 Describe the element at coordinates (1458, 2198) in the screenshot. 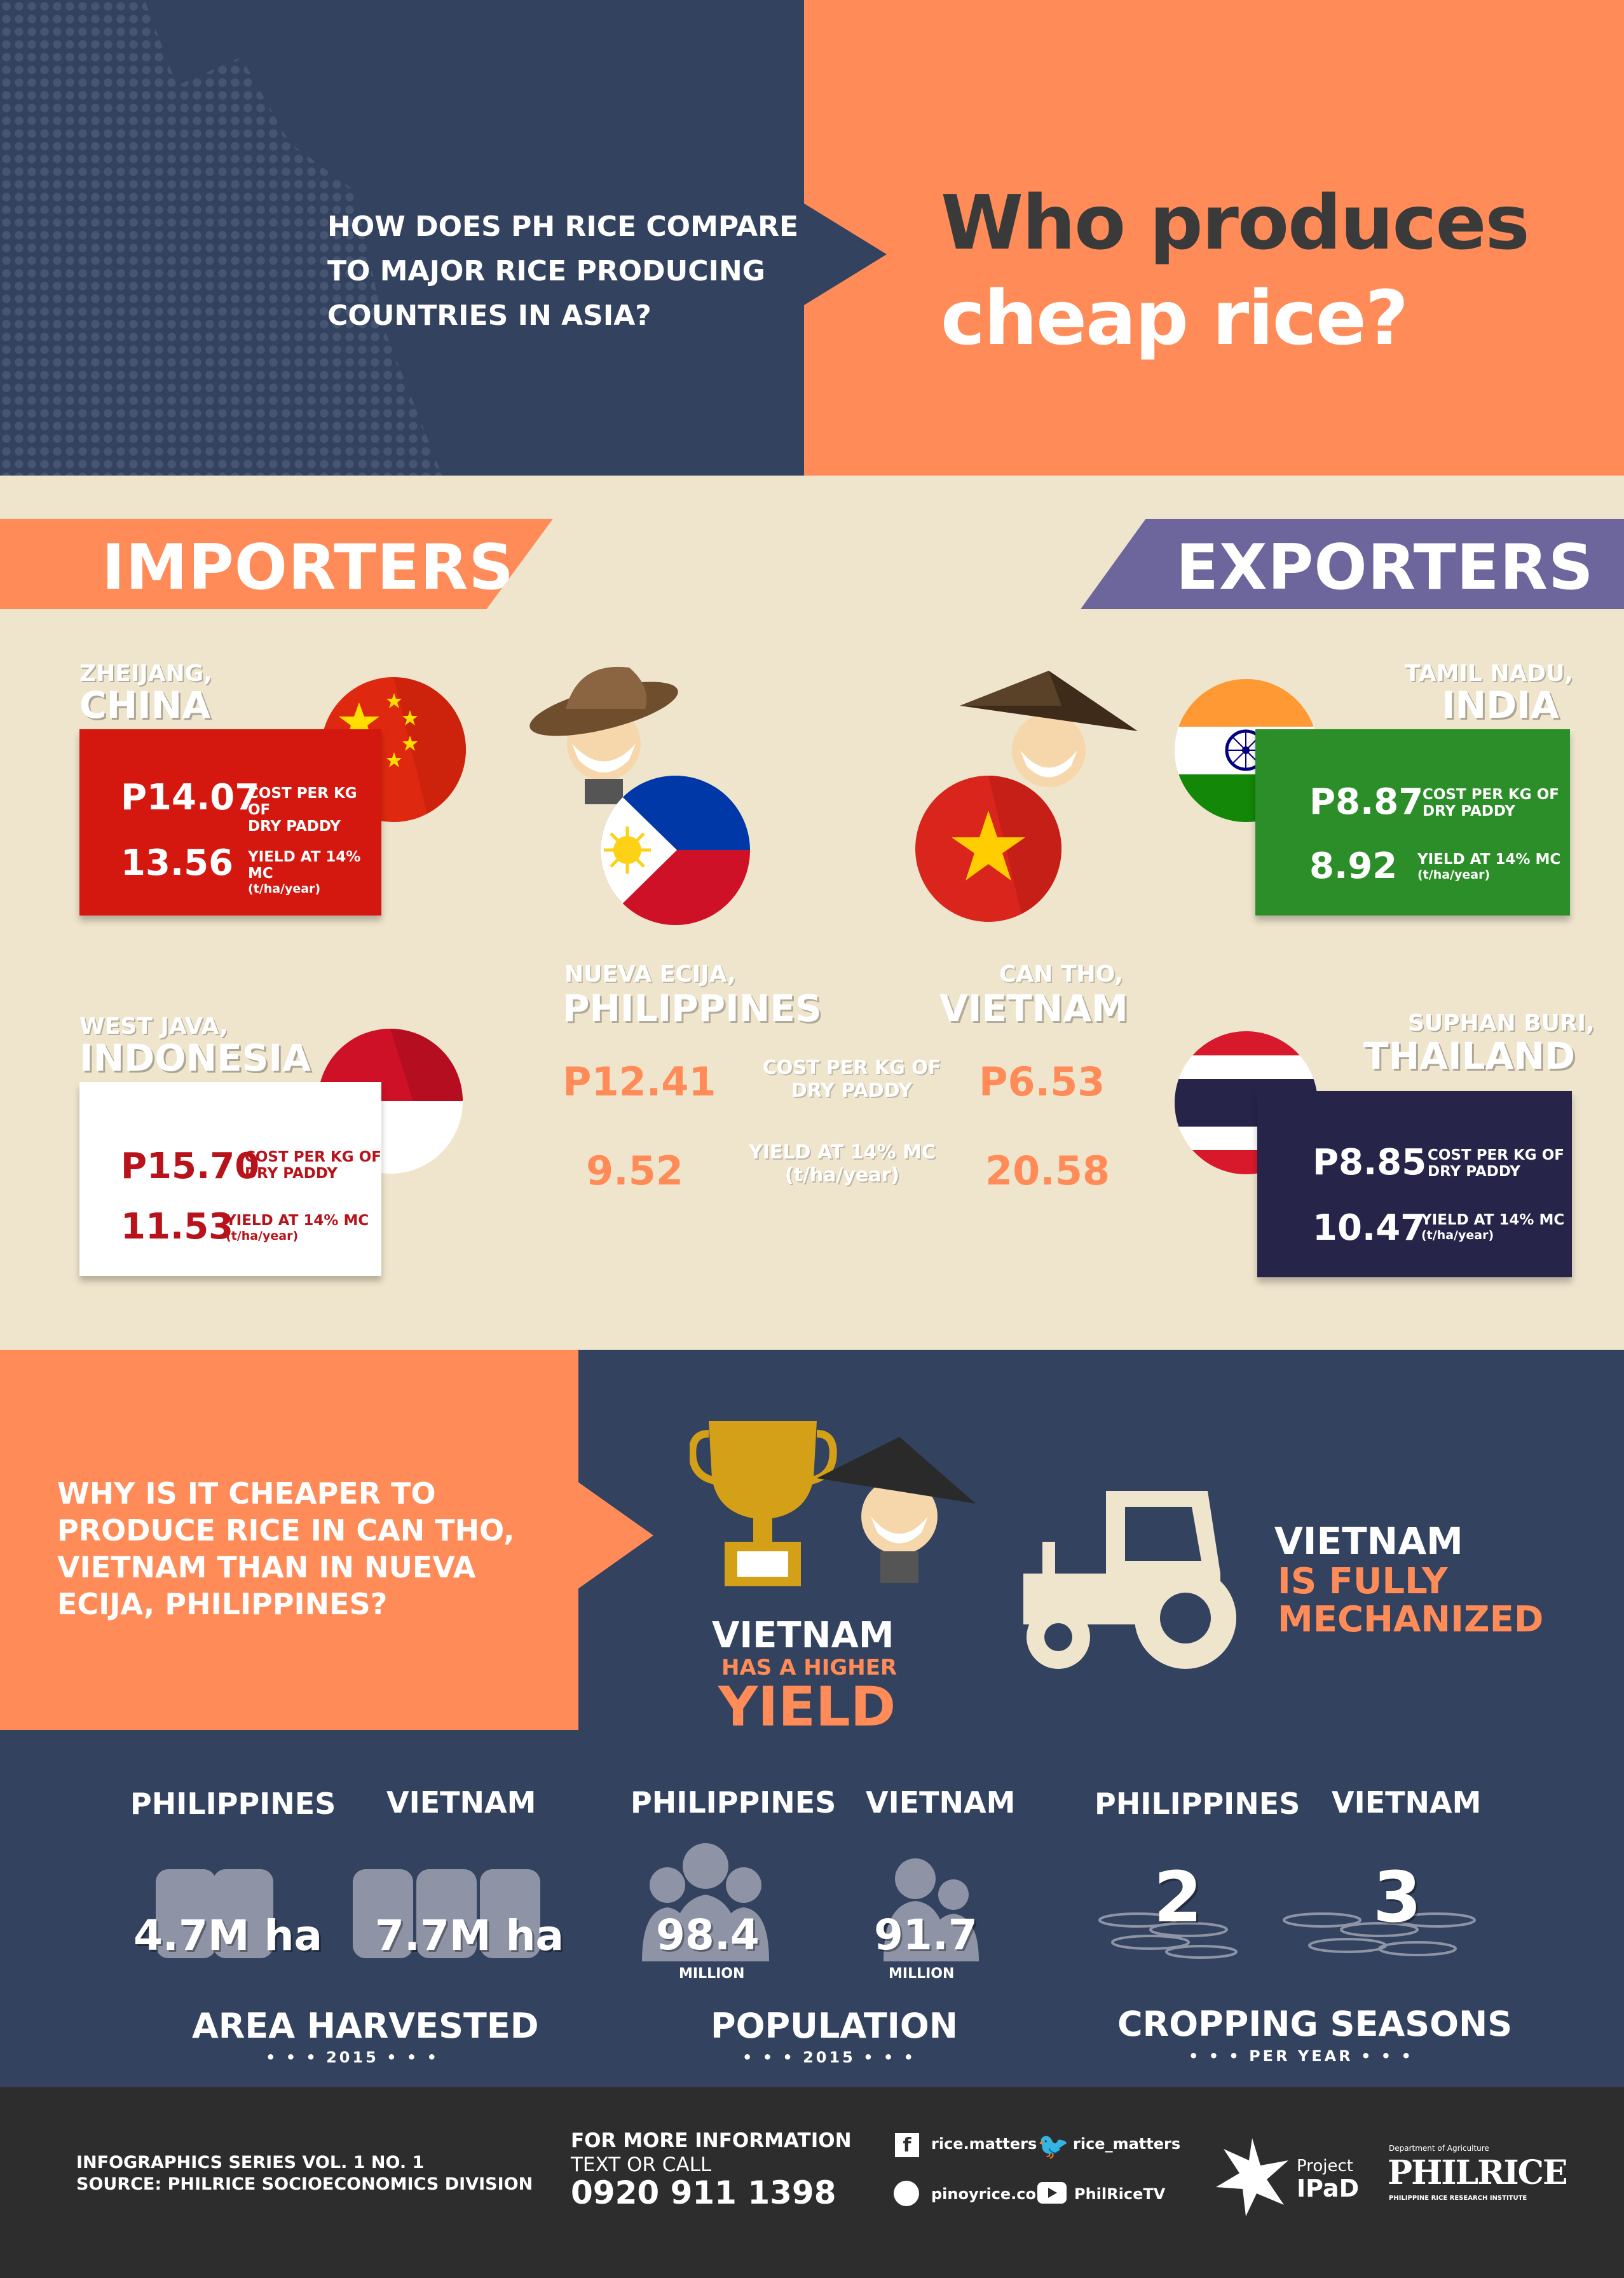

I see `philrice-full: PHILIPPINE RICE RESEARCH INSTITUTE` at that location.